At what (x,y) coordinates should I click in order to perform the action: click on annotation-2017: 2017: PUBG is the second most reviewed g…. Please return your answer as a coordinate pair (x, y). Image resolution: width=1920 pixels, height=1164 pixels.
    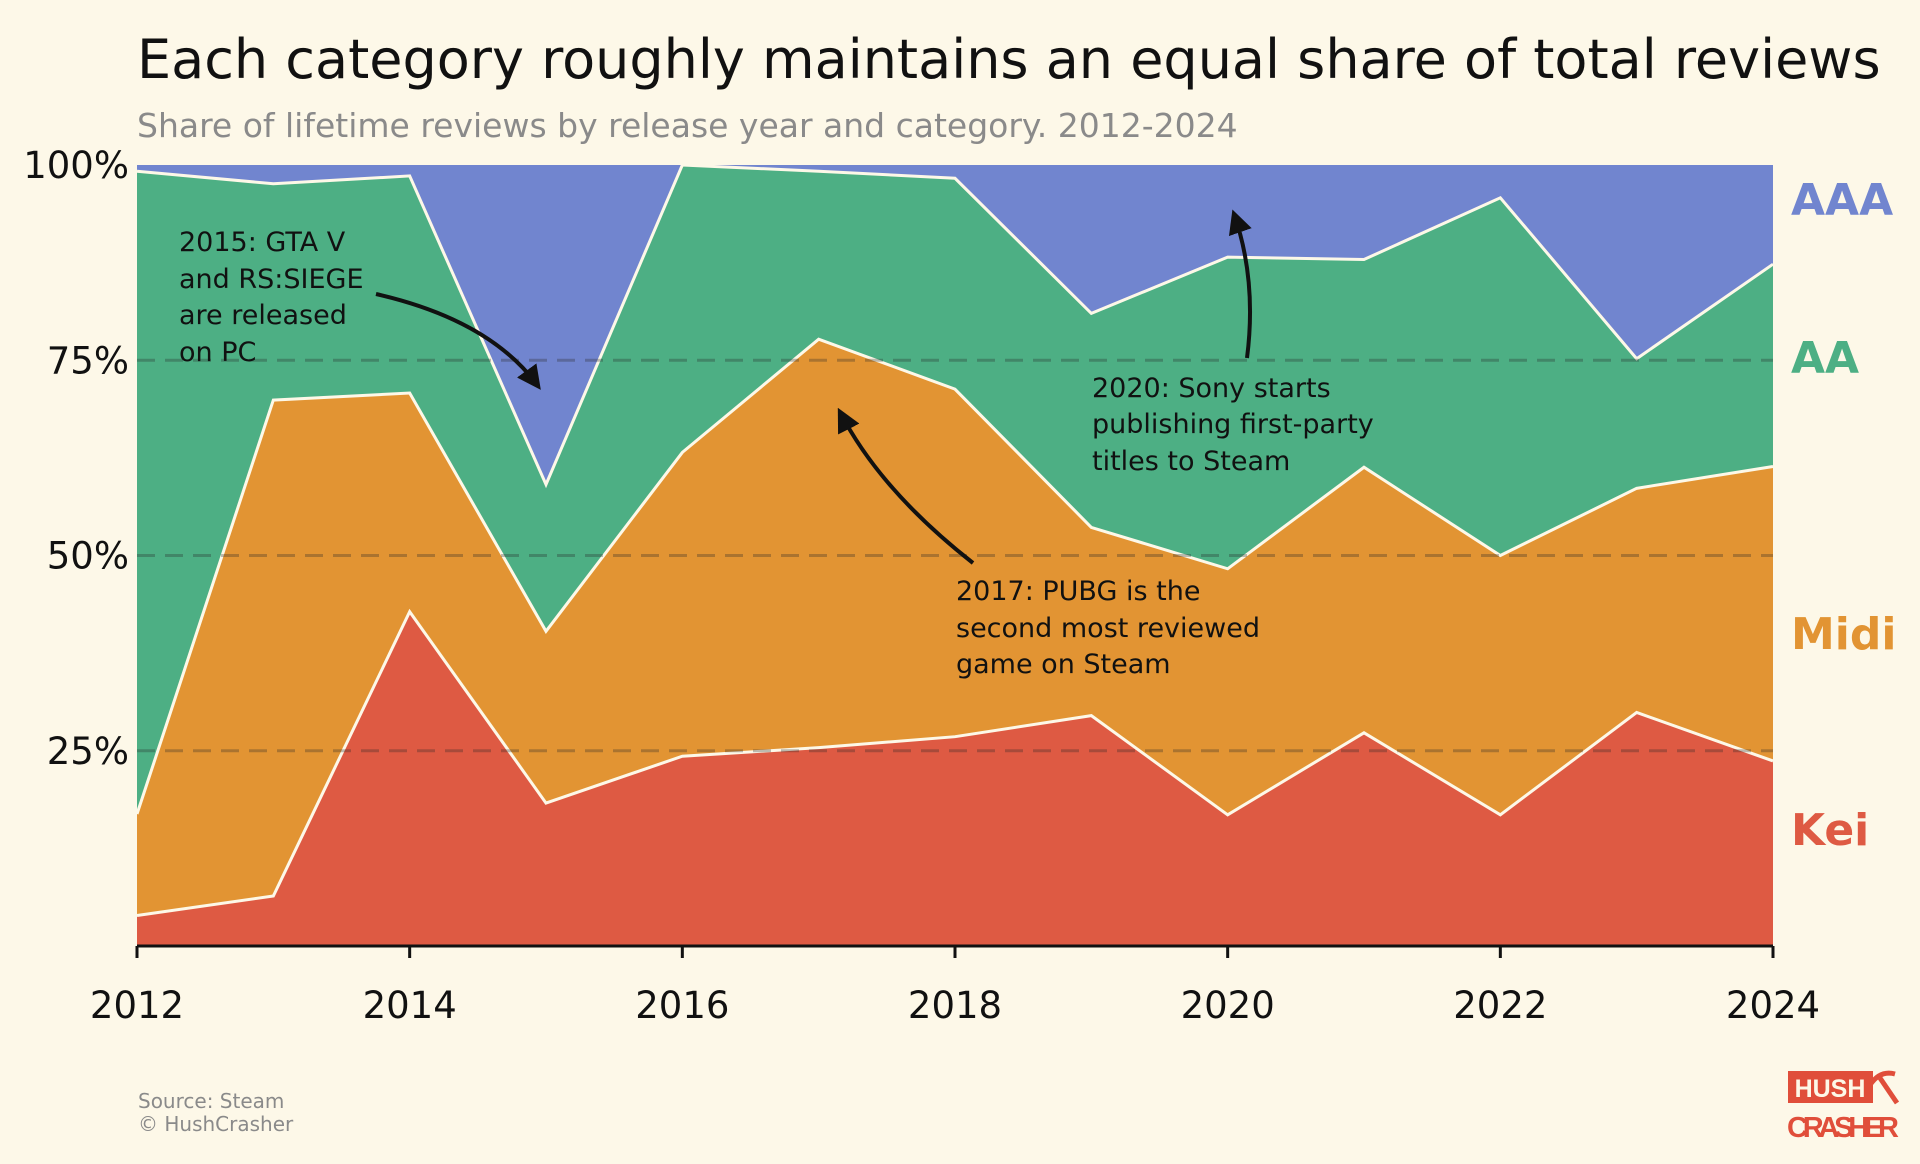
    Looking at the image, I should click on (1048, 543).